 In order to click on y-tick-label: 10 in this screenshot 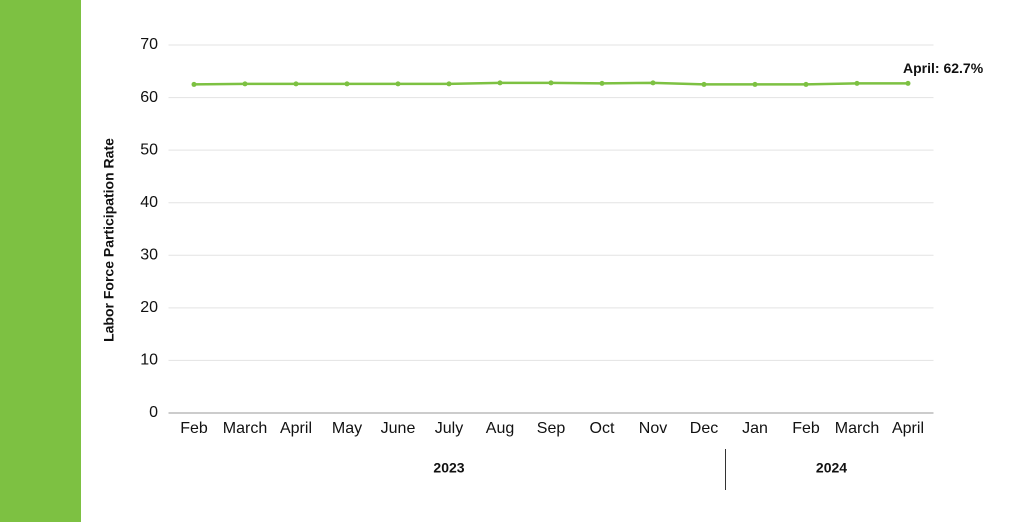, I will do `click(149, 360)`.